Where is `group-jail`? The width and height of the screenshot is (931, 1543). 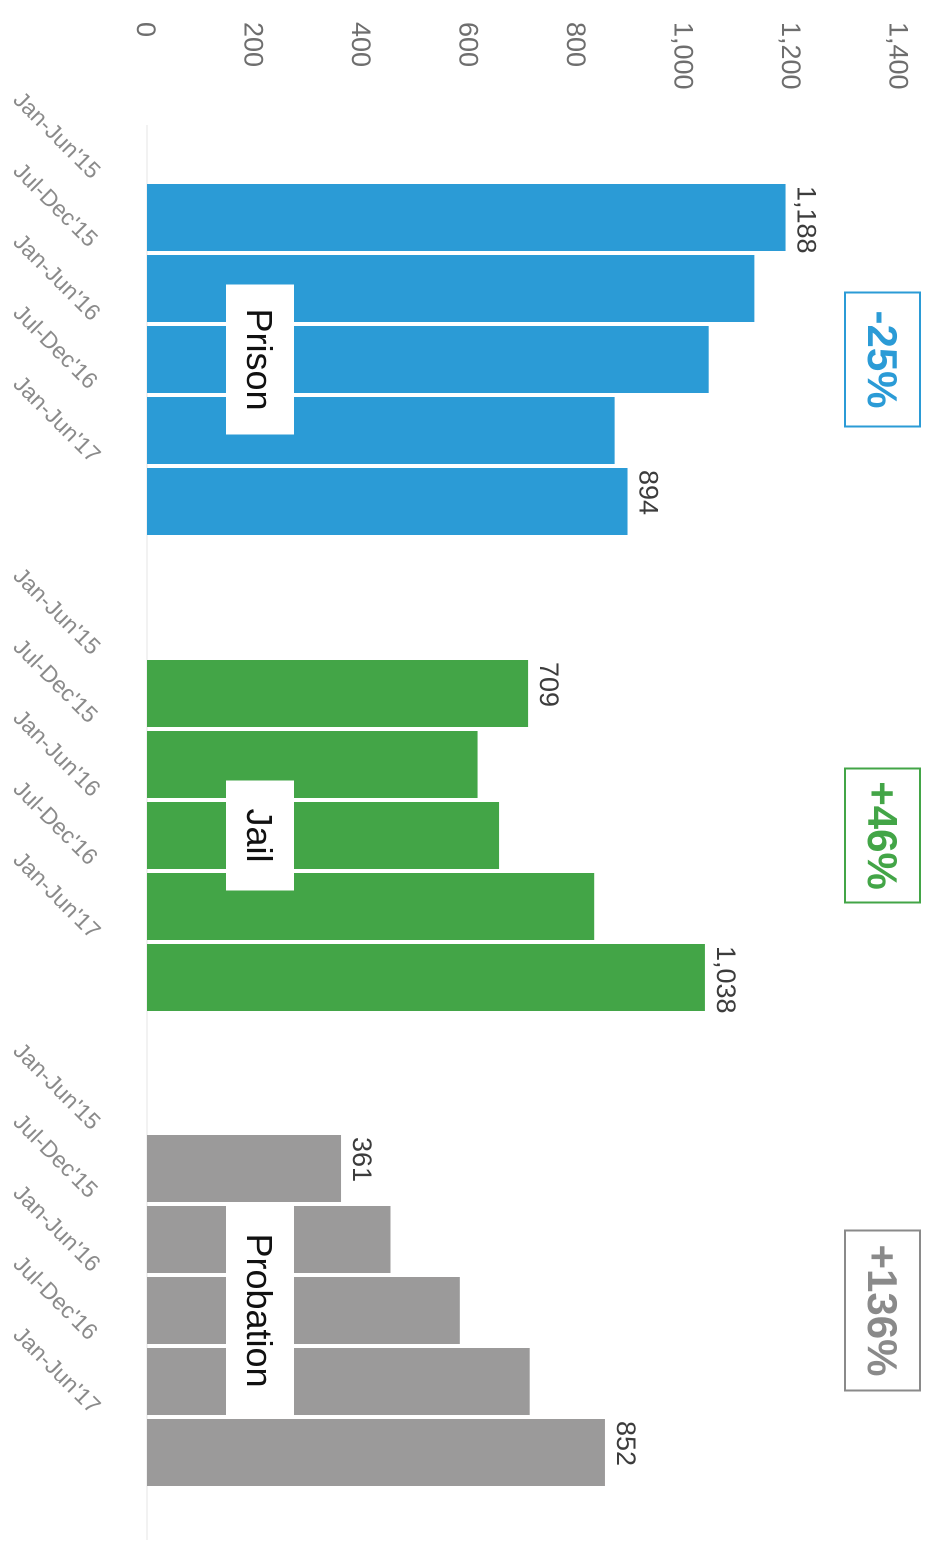
group-jail is located at coordinates (426, 835).